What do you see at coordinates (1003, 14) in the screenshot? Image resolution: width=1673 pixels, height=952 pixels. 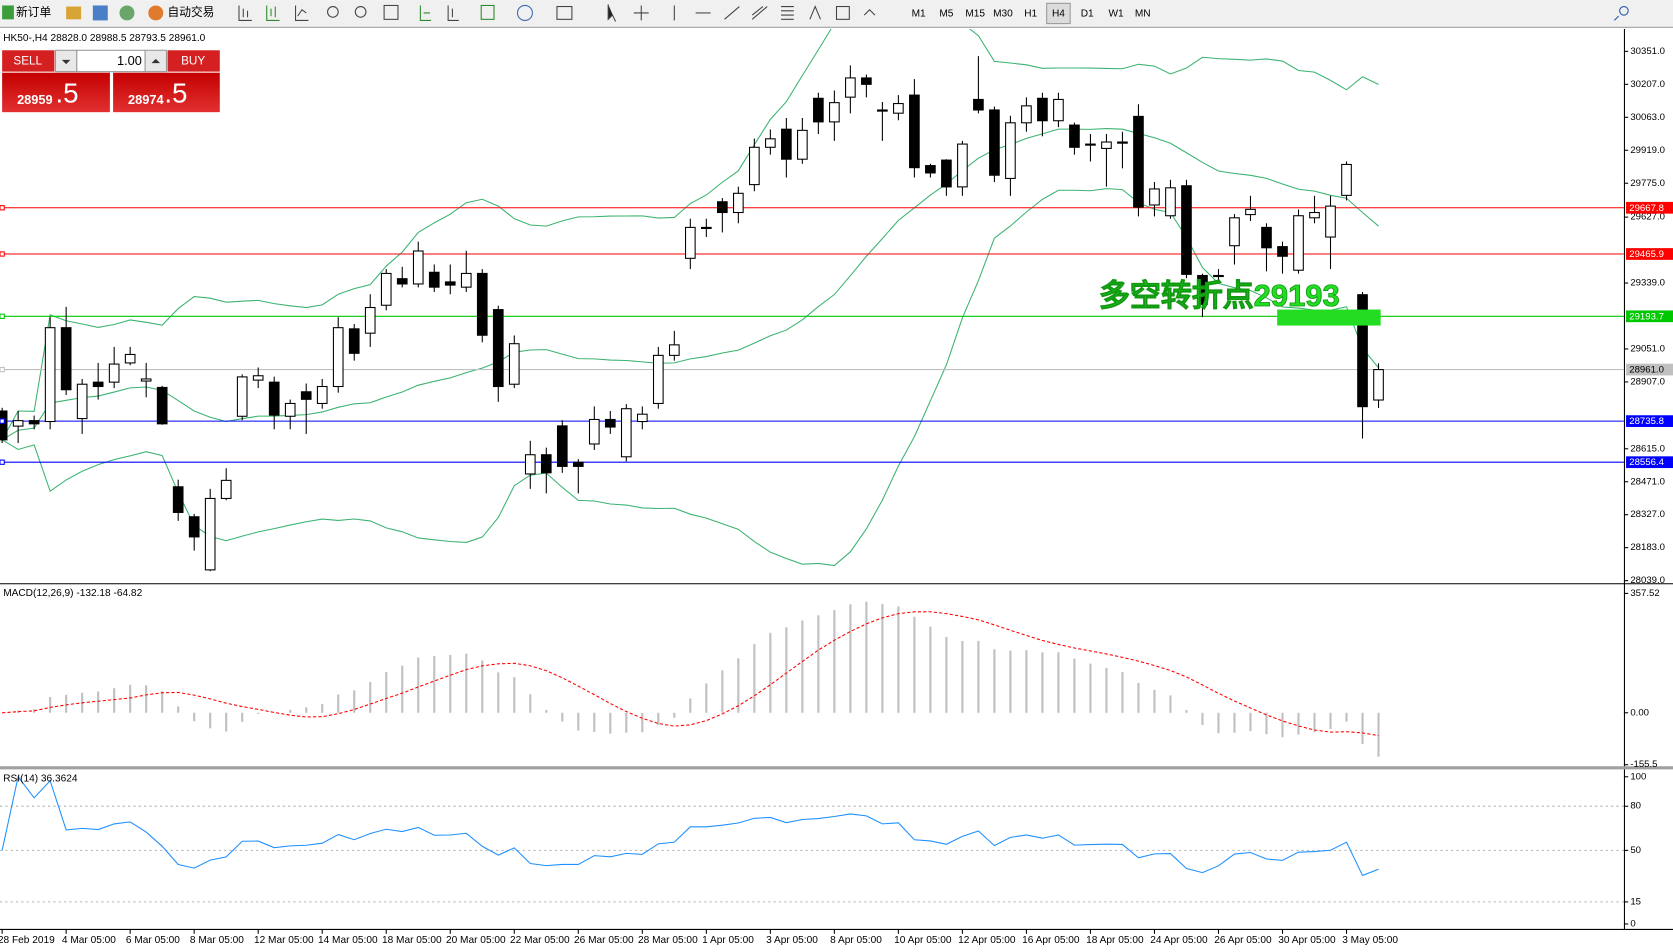 I see `timeframe: M30` at bounding box center [1003, 14].